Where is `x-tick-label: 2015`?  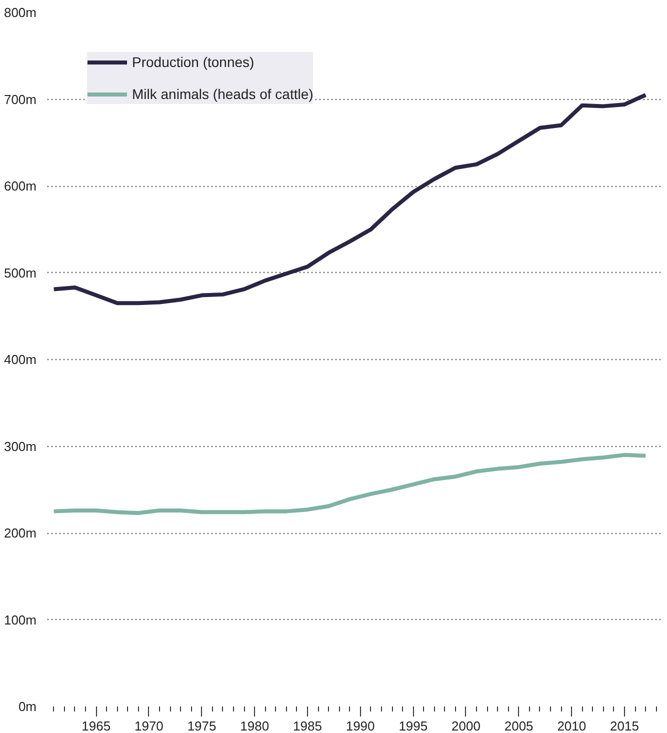 x-tick-label: 2015 is located at coordinates (624, 725).